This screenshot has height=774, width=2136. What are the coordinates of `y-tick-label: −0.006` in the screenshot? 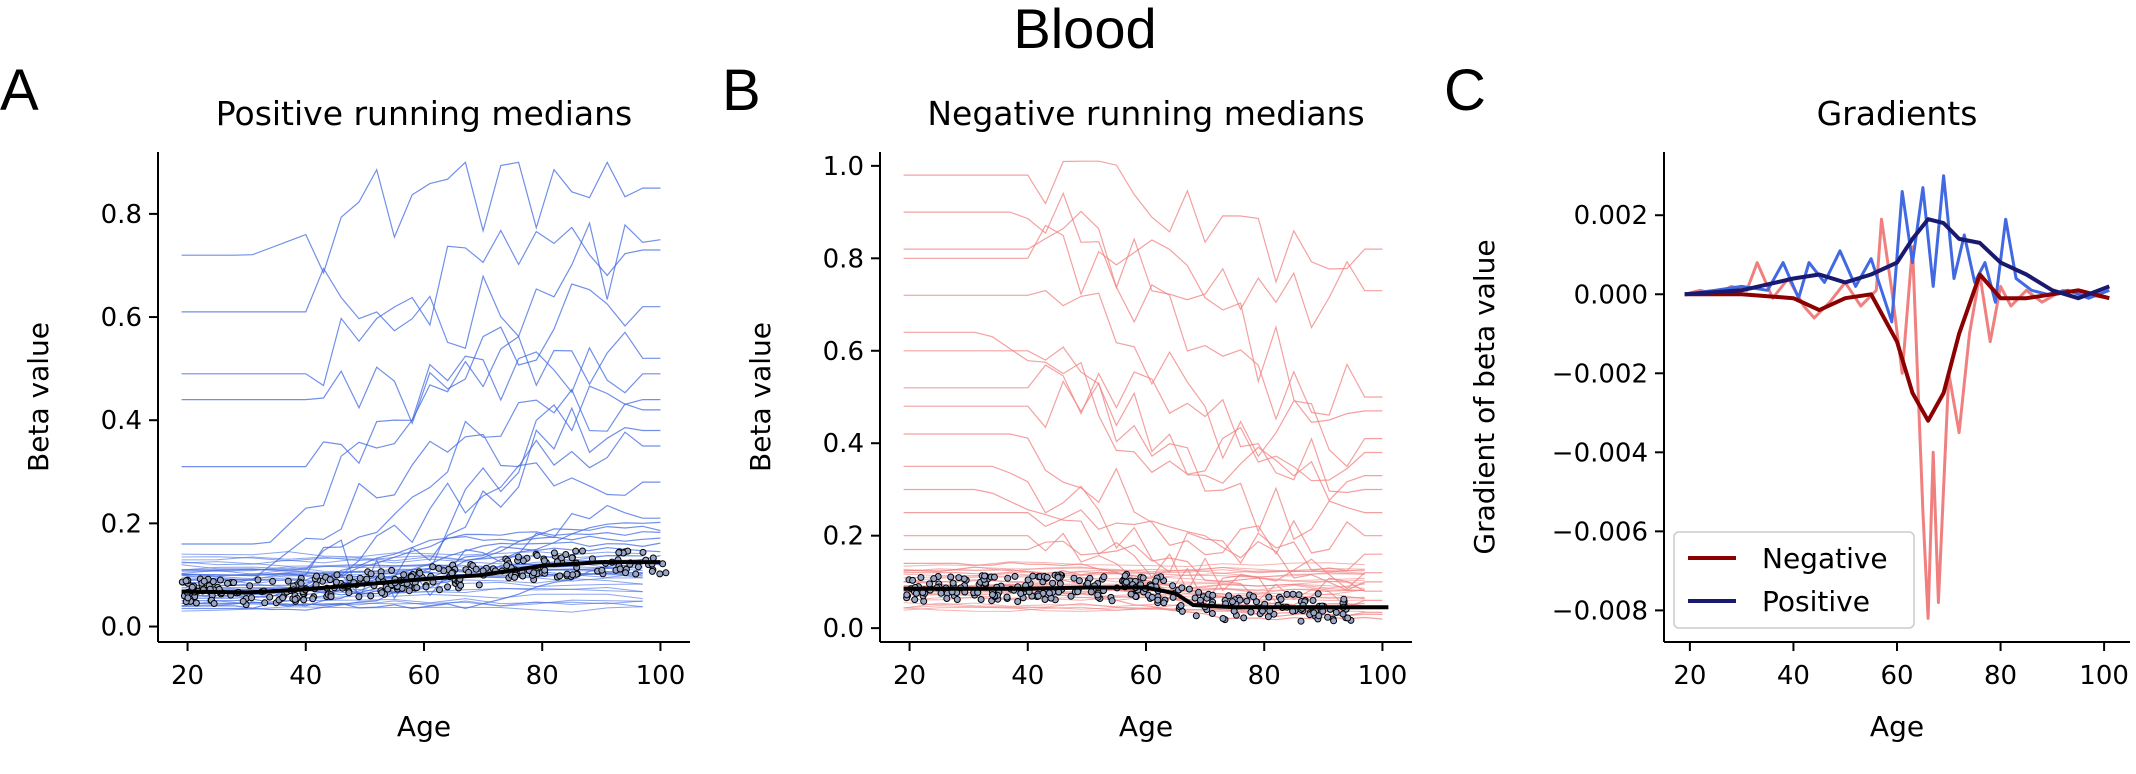 It's located at (1600, 532).